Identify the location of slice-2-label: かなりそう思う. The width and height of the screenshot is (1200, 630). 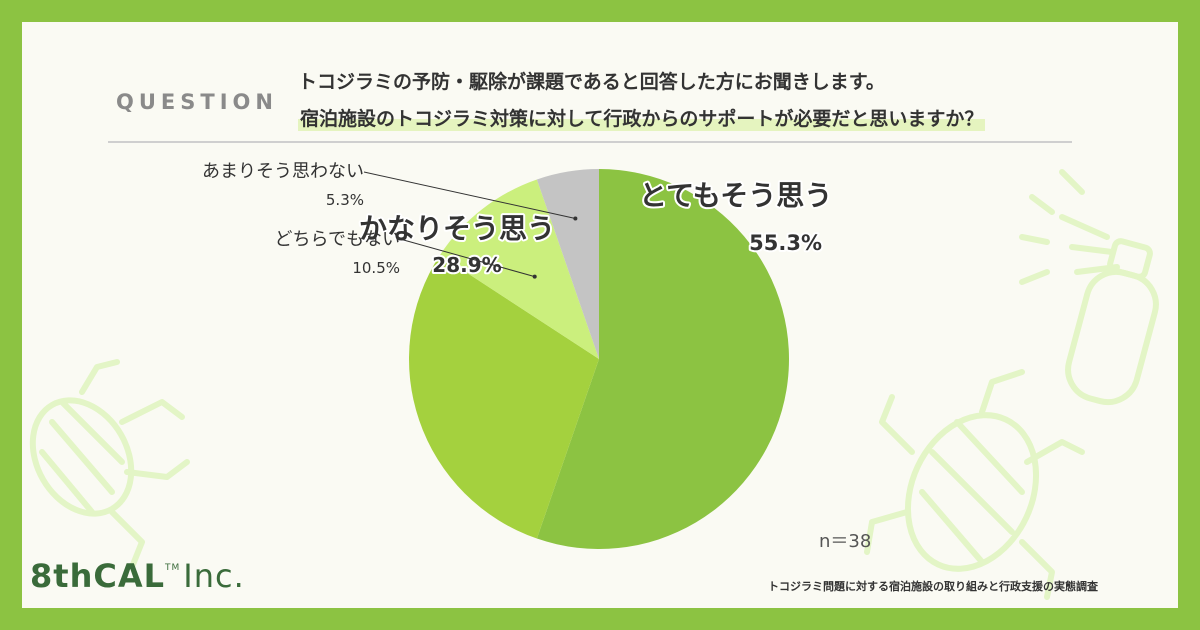
(457, 228).